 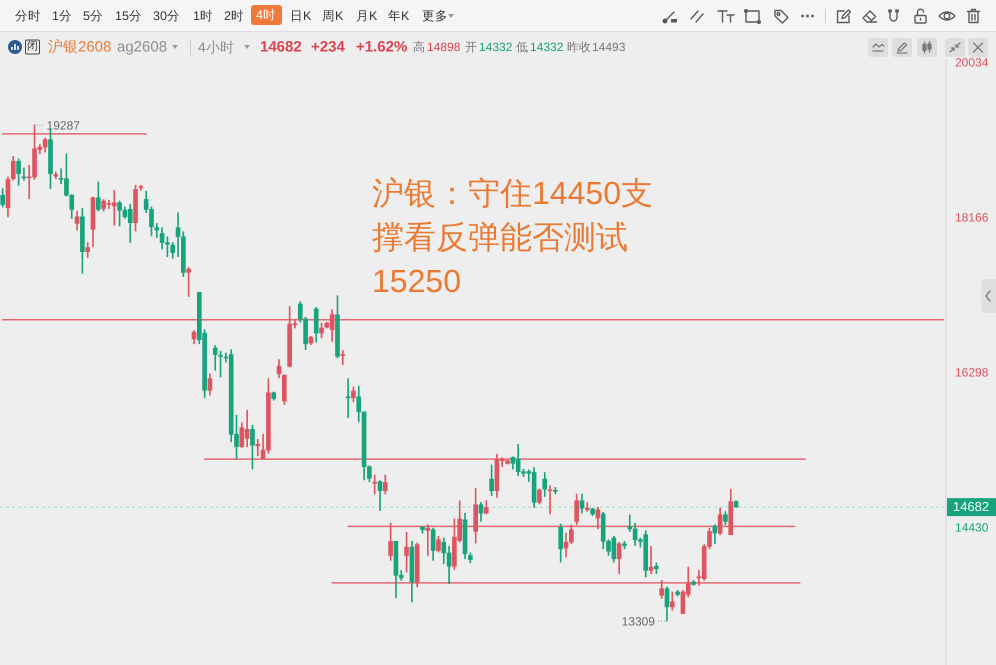 What do you see at coordinates (128, 15) in the screenshot?
I see `text: 15分` at bounding box center [128, 15].